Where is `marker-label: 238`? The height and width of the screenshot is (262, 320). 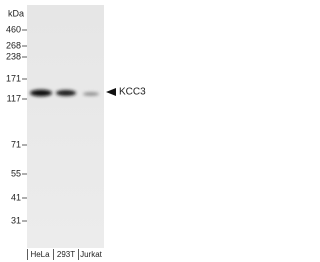
marker-label: 238 is located at coordinates (13, 56).